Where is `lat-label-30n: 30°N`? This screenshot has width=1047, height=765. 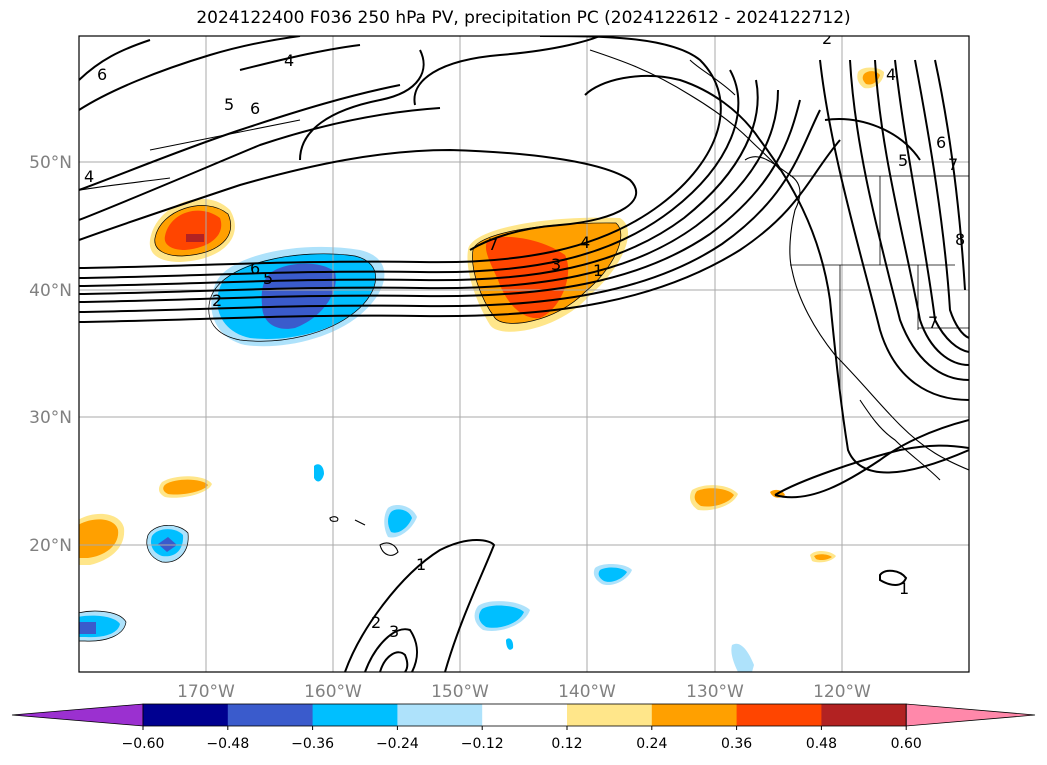
lat-label-30n: 30°N is located at coordinates (50, 418).